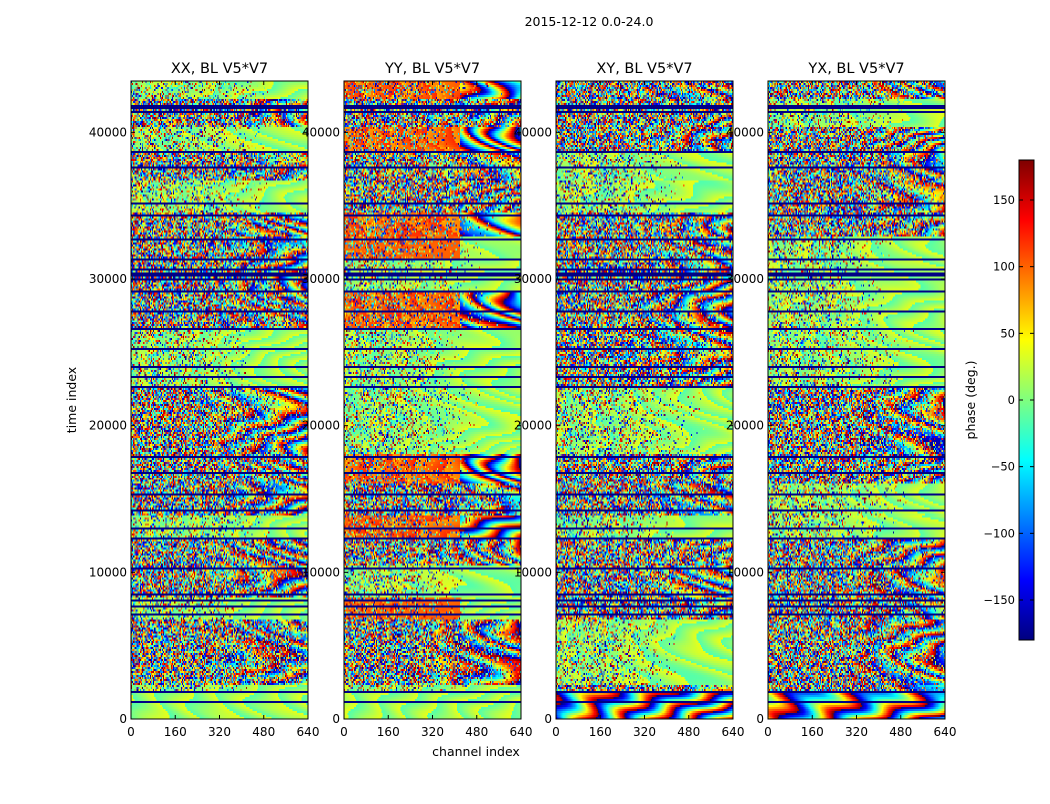 The height and width of the screenshot is (804, 1050). What do you see at coordinates (999, 533) in the screenshot?
I see `colorbar-tick-label: −100` at bounding box center [999, 533].